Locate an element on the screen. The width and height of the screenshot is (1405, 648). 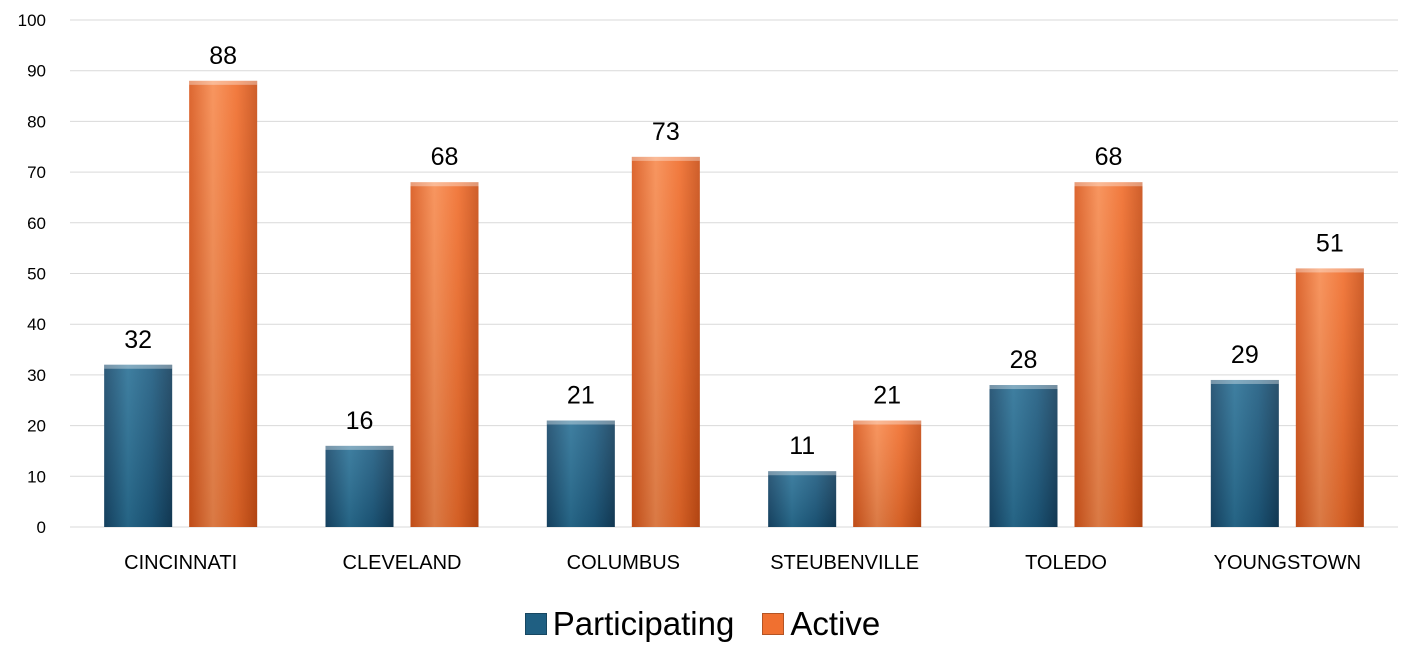
y-tick-label-10: 10 is located at coordinates (36, 476).